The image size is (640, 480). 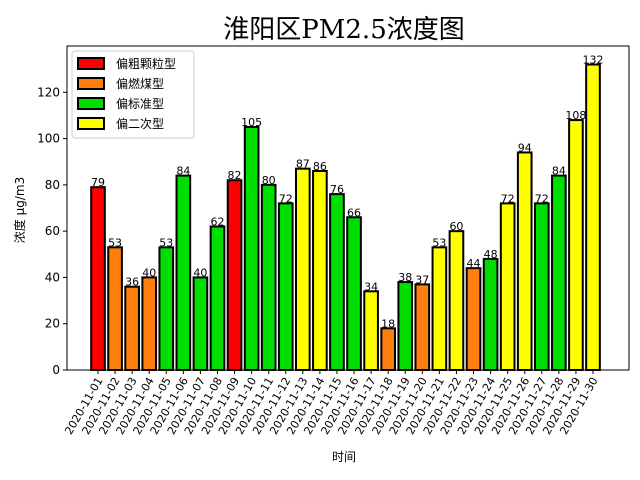 I want to click on y-axis: 0 20 40 60 80 100 120, so click(x=52, y=231).